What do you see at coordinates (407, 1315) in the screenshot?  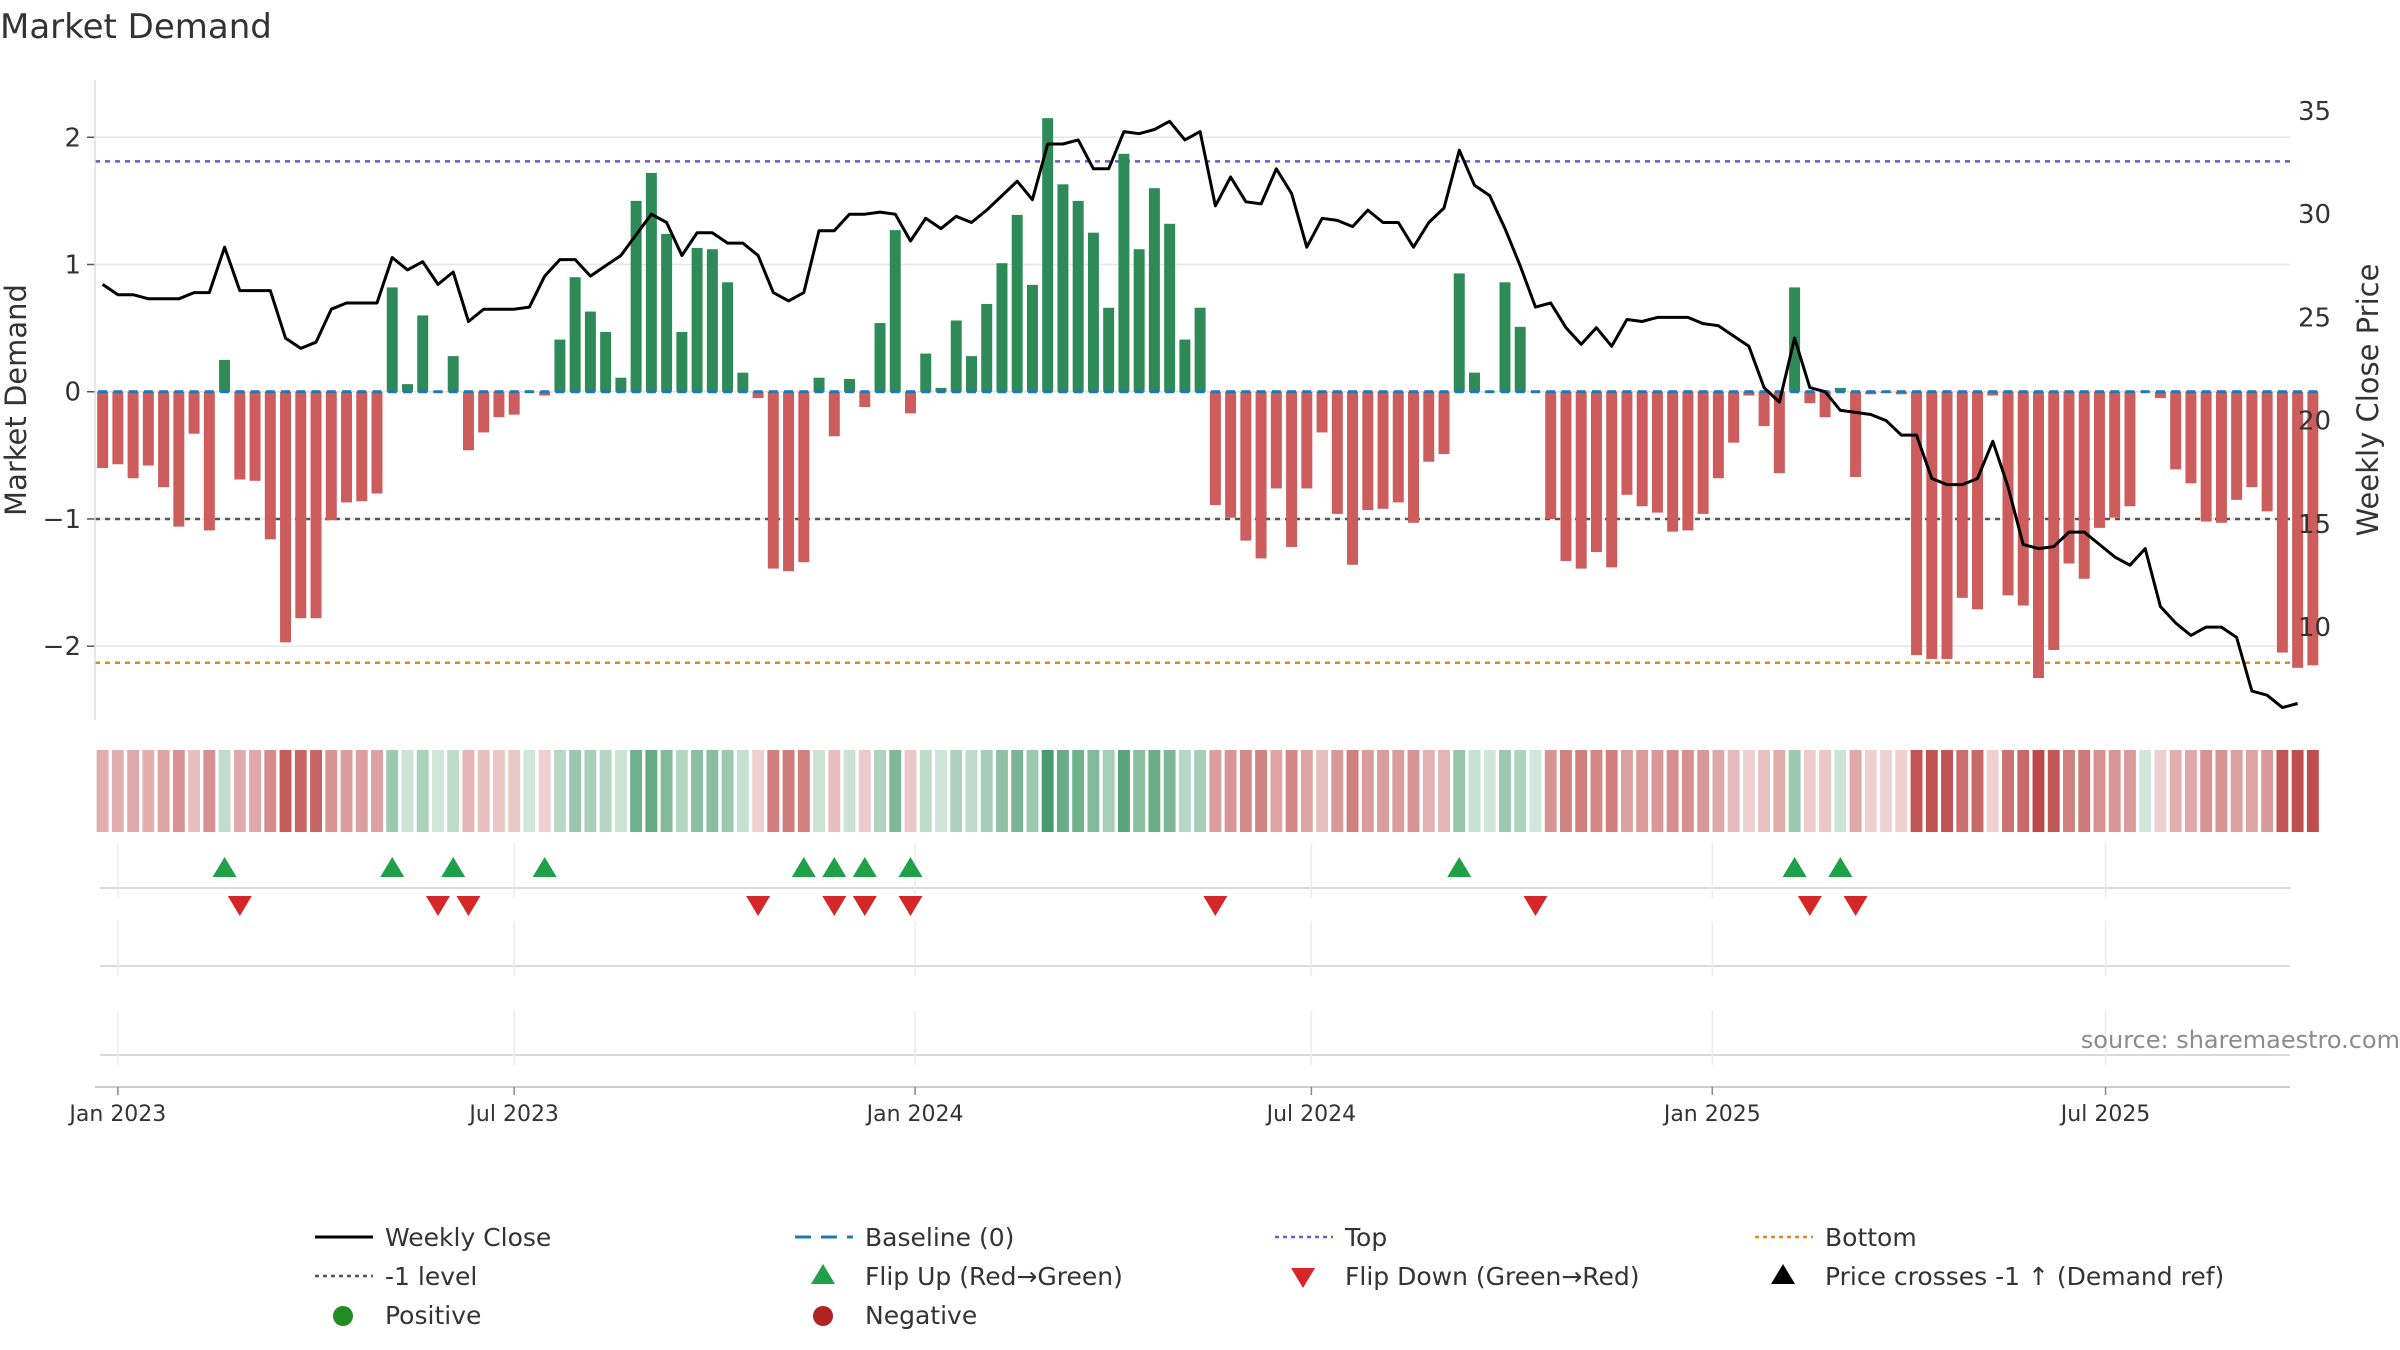 I see `legend-item-positive: Positive` at bounding box center [407, 1315].